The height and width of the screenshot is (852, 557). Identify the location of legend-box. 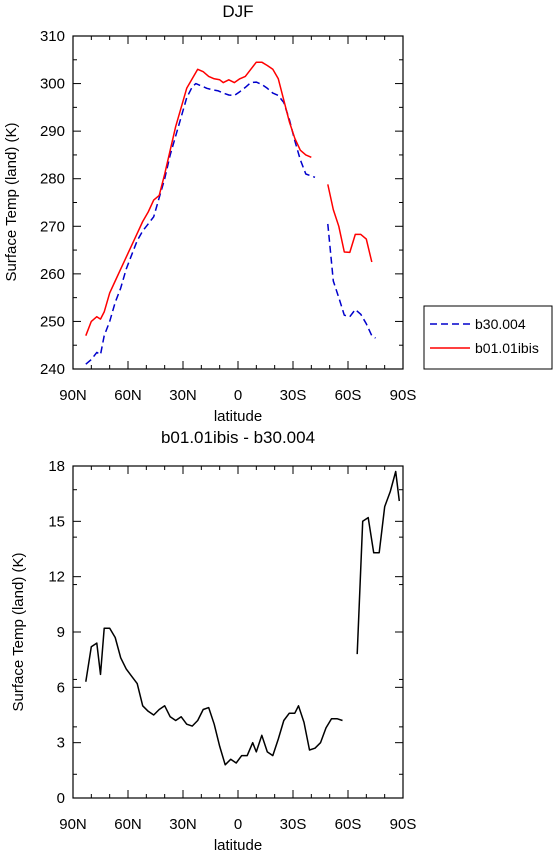
(488, 337).